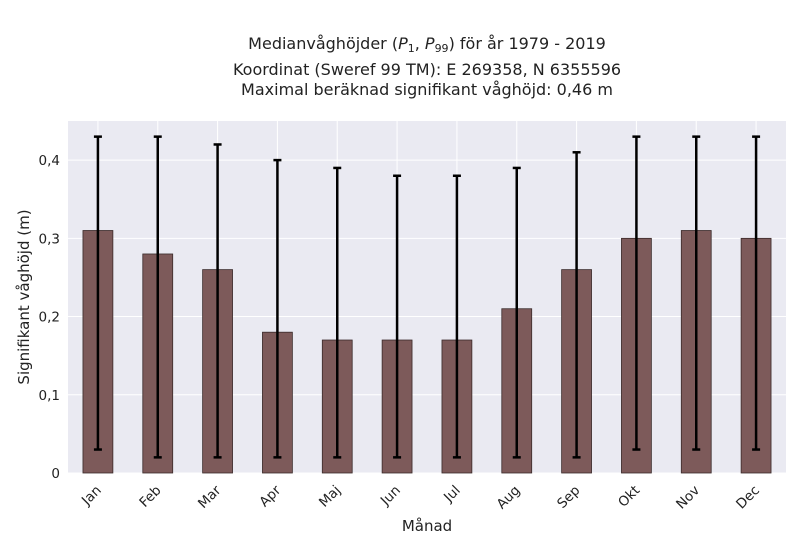  Describe the element at coordinates (49, 161) in the screenshot. I see `y-tick-label: 0,4` at that location.